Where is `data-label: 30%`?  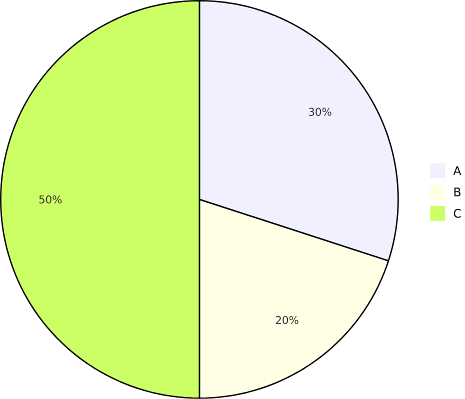 data-label: 30% is located at coordinates (320, 112).